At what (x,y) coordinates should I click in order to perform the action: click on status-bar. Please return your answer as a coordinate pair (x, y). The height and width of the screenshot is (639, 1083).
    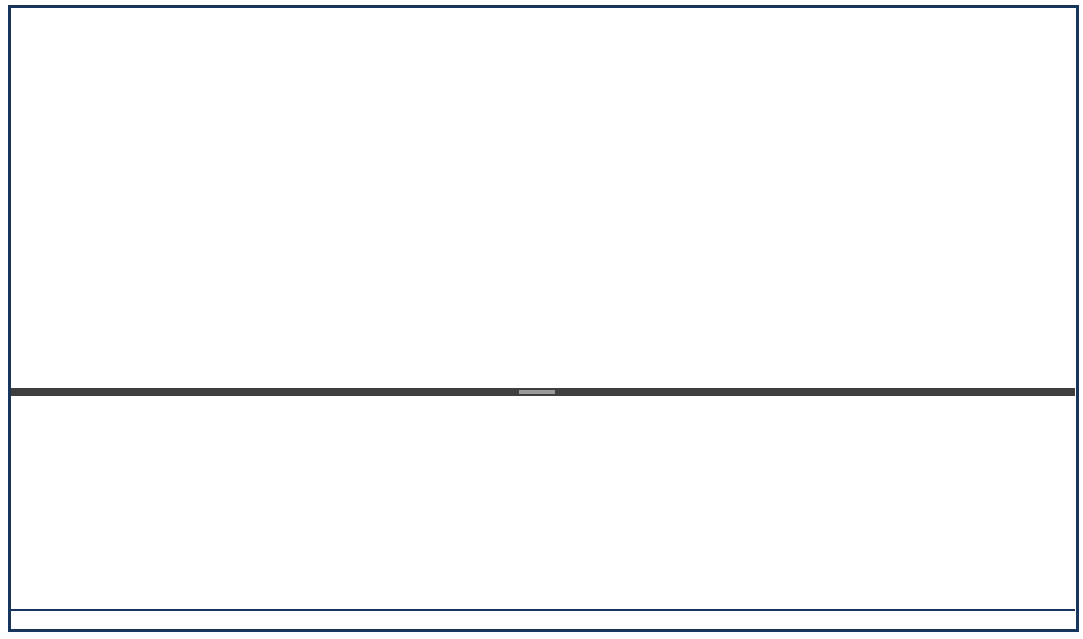
    Looking at the image, I should click on (542, 620).